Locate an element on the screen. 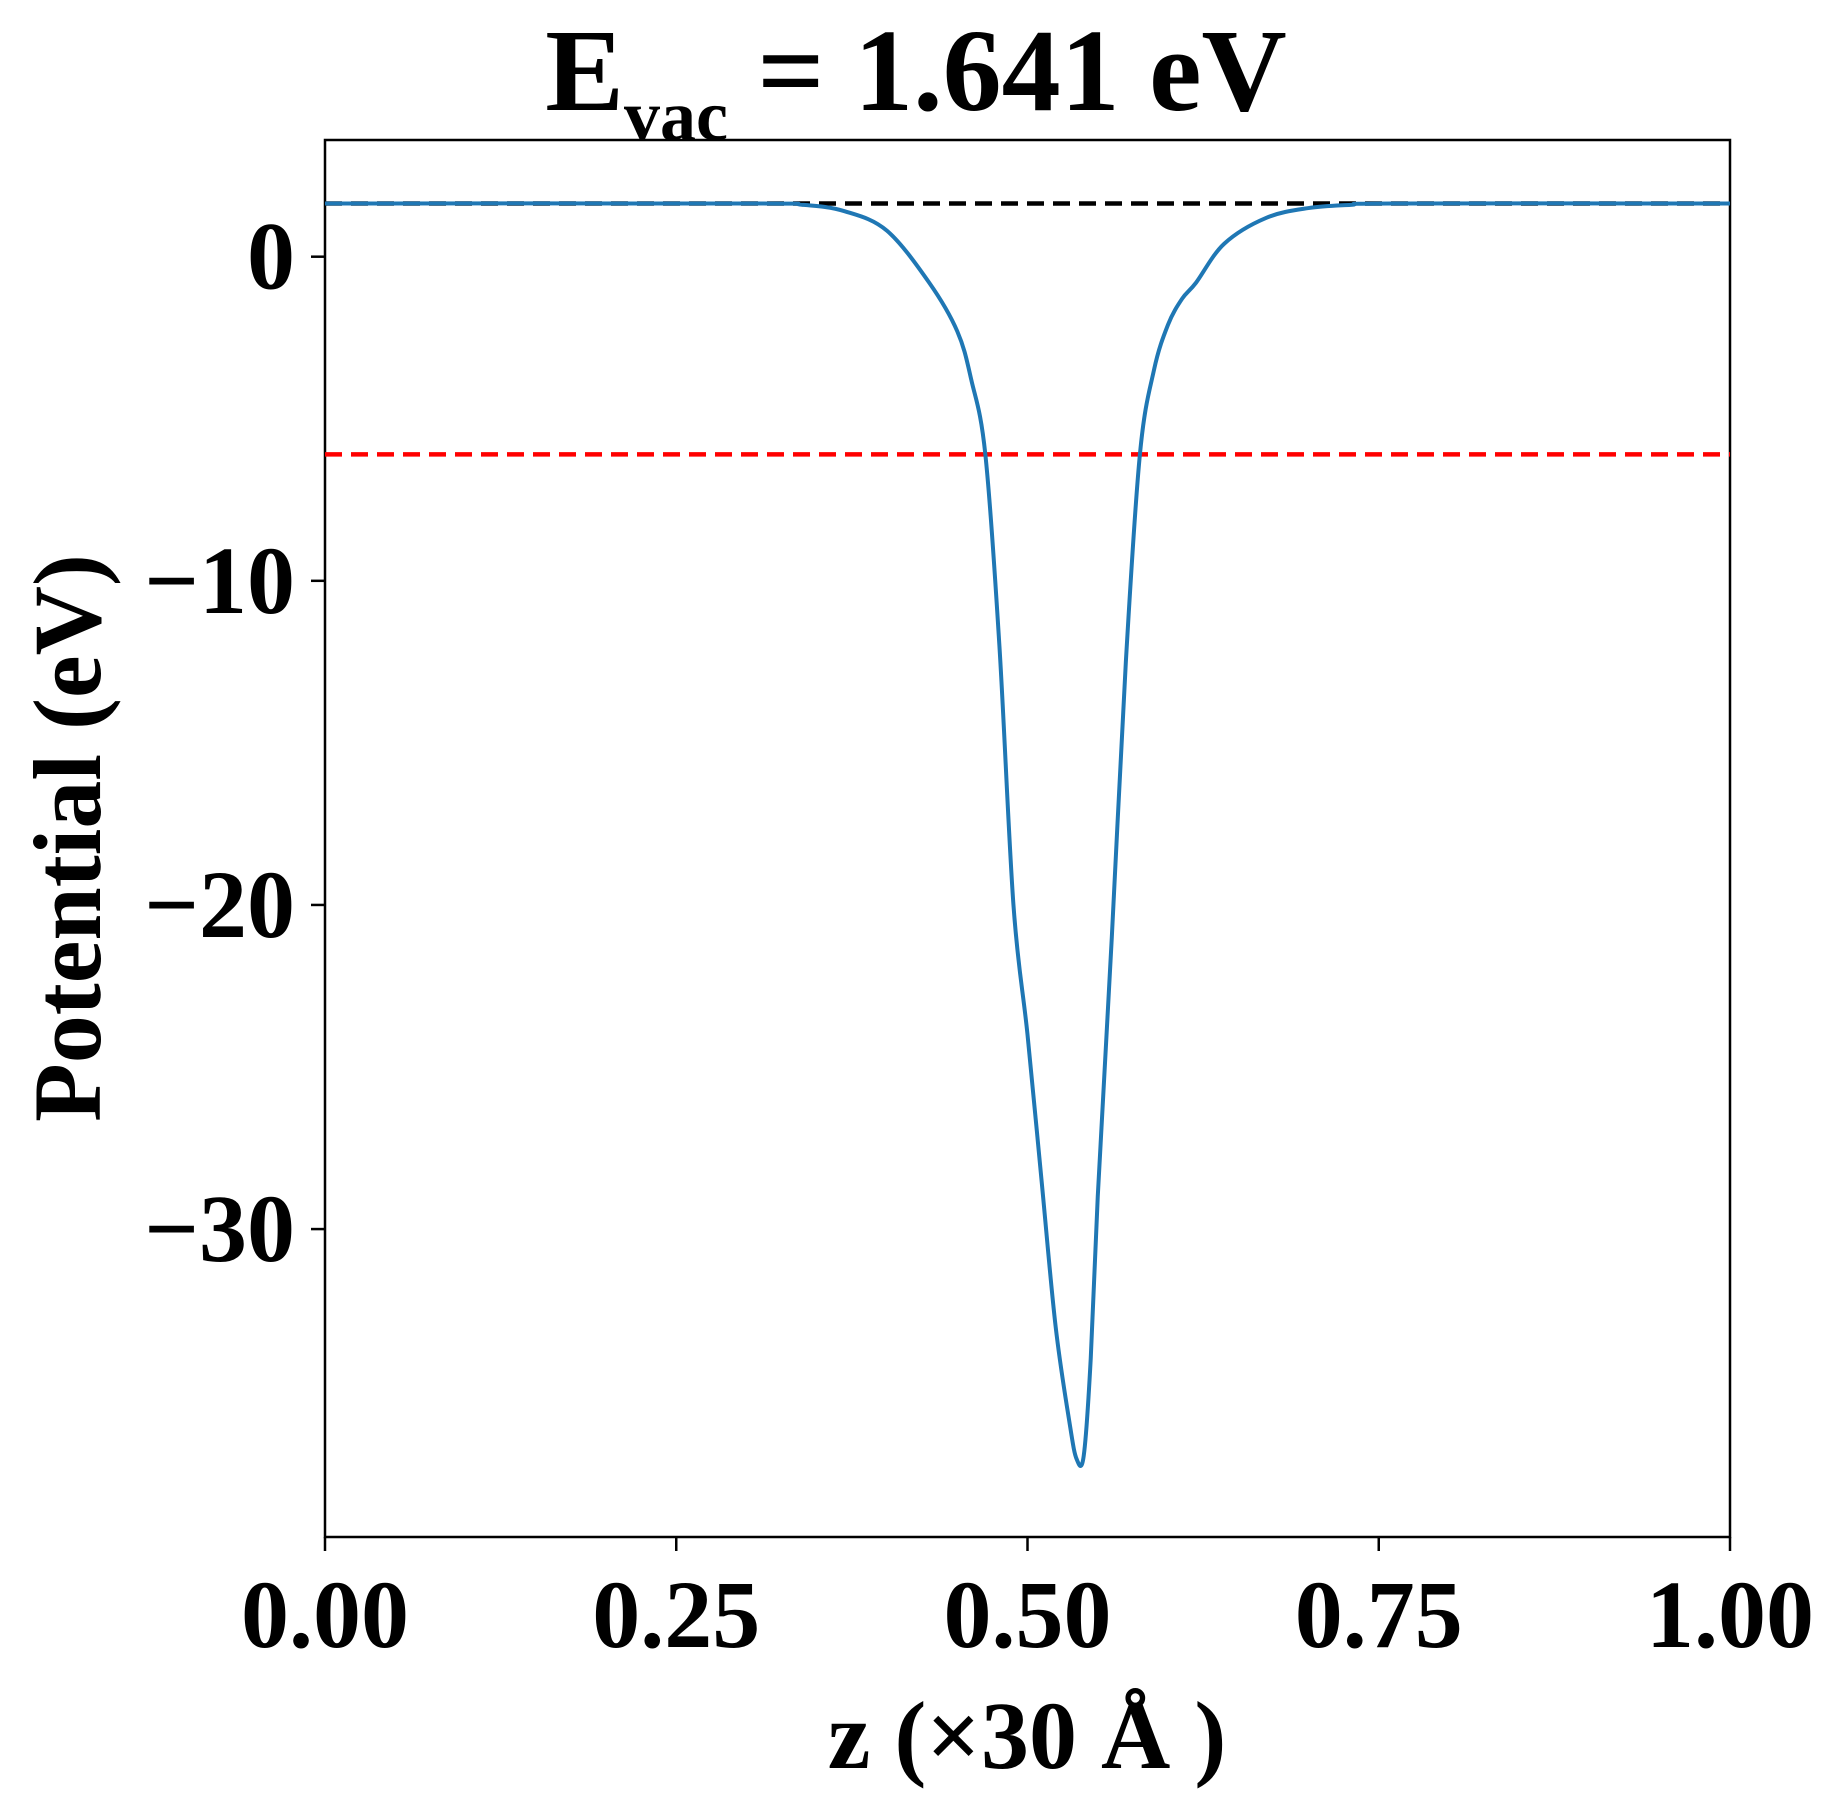 The height and width of the screenshot is (1794, 1833). x-tick-label: 0.25 is located at coordinates (676, 1614).